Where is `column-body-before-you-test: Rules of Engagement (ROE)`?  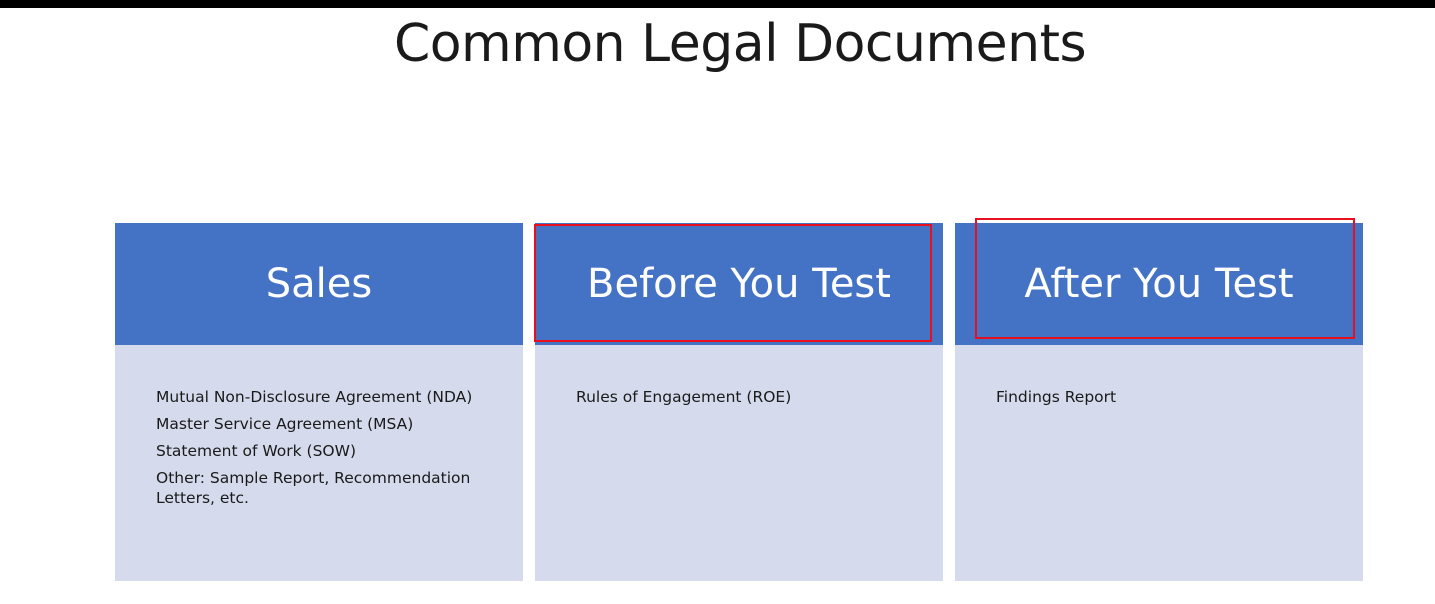
column-body-before-you-test: Rules of Engagement (ROE) is located at coordinates (739, 463).